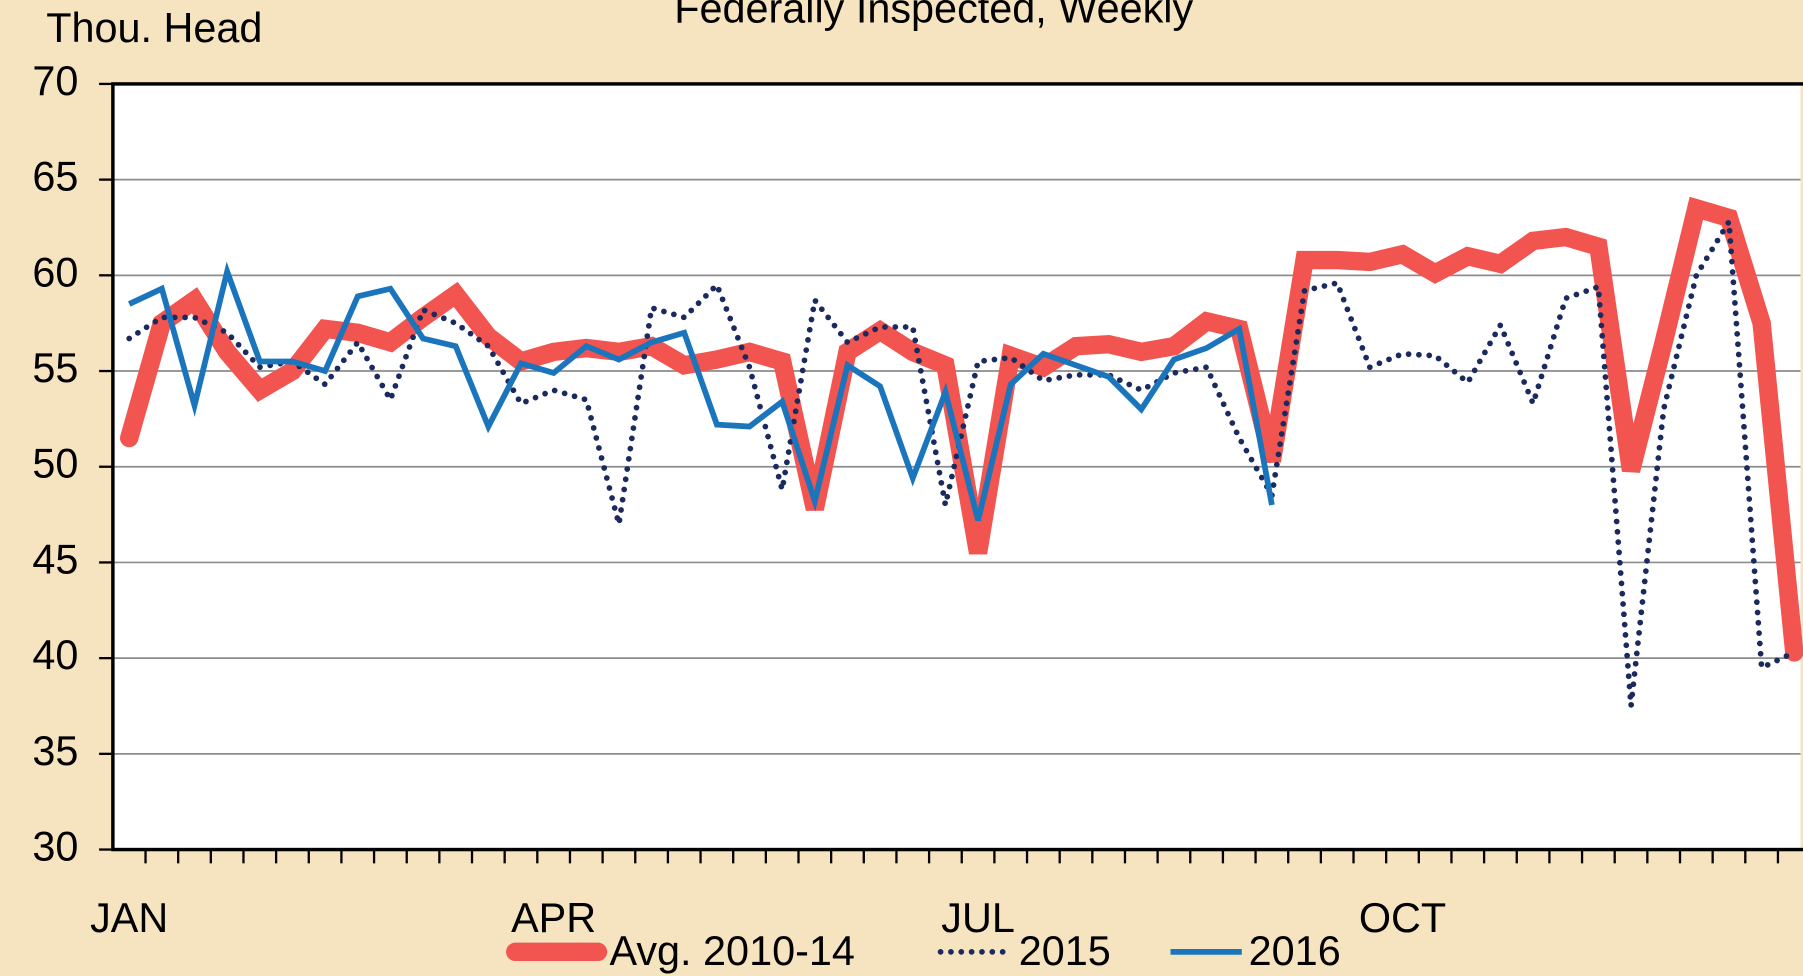 This screenshot has width=1803, height=976. What do you see at coordinates (55, 464) in the screenshot?
I see `y-tick-label: 50` at bounding box center [55, 464].